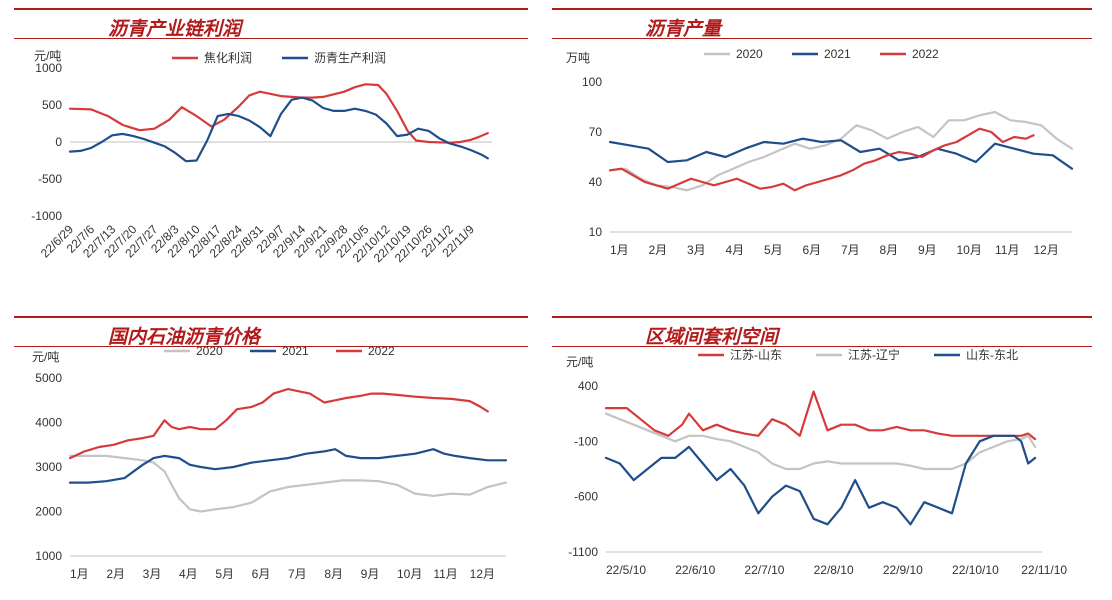 This screenshot has width=1112, height=600. Describe the element at coordinates (58, 142) in the screenshot. I see `y-tick-label: 0` at that location.